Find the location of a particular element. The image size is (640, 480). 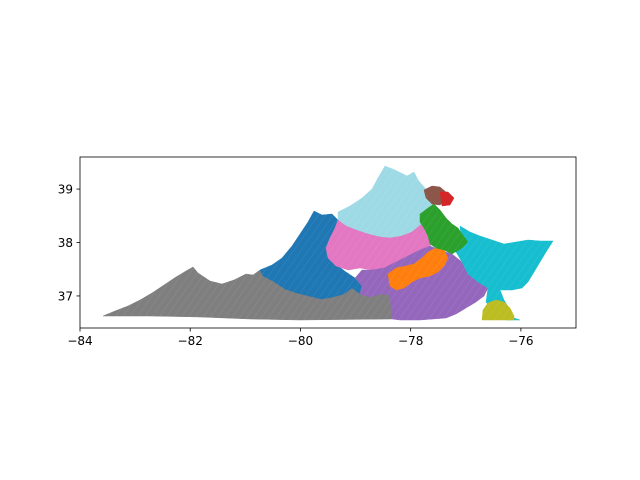

x-tick-label: −82 is located at coordinates (190, 341).